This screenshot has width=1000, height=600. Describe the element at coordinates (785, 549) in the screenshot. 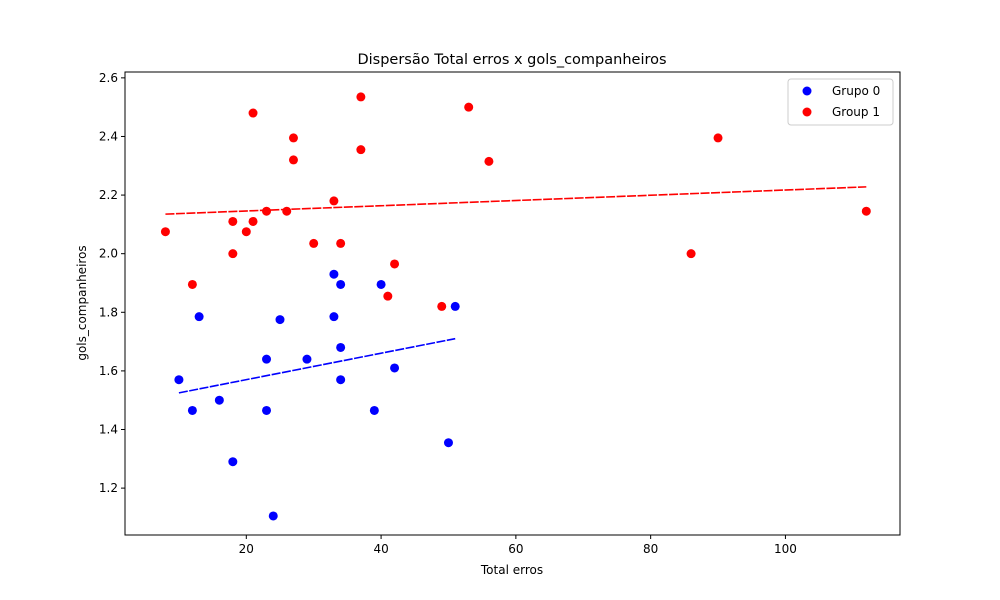

I see `x-tick-label: 100` at that location.